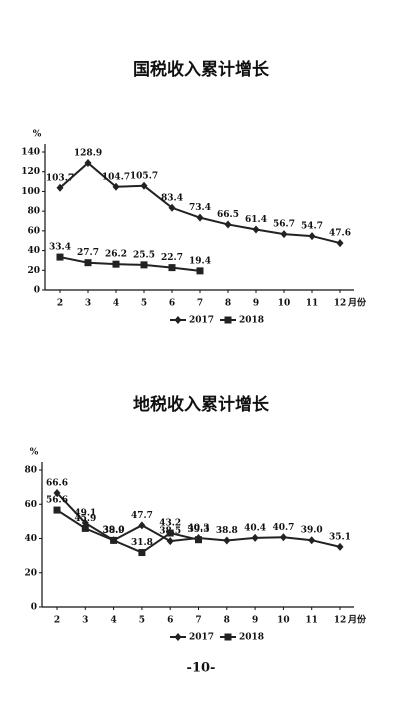 This screenshot has height=727, width=402. I want to click on data-label: 73.4, so click(200, 208).